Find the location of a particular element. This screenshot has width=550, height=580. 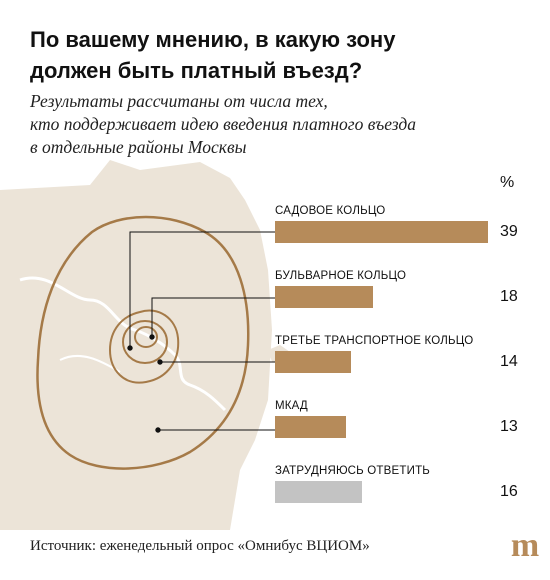

meduza-logo: m is located at coordinates (525, 545).